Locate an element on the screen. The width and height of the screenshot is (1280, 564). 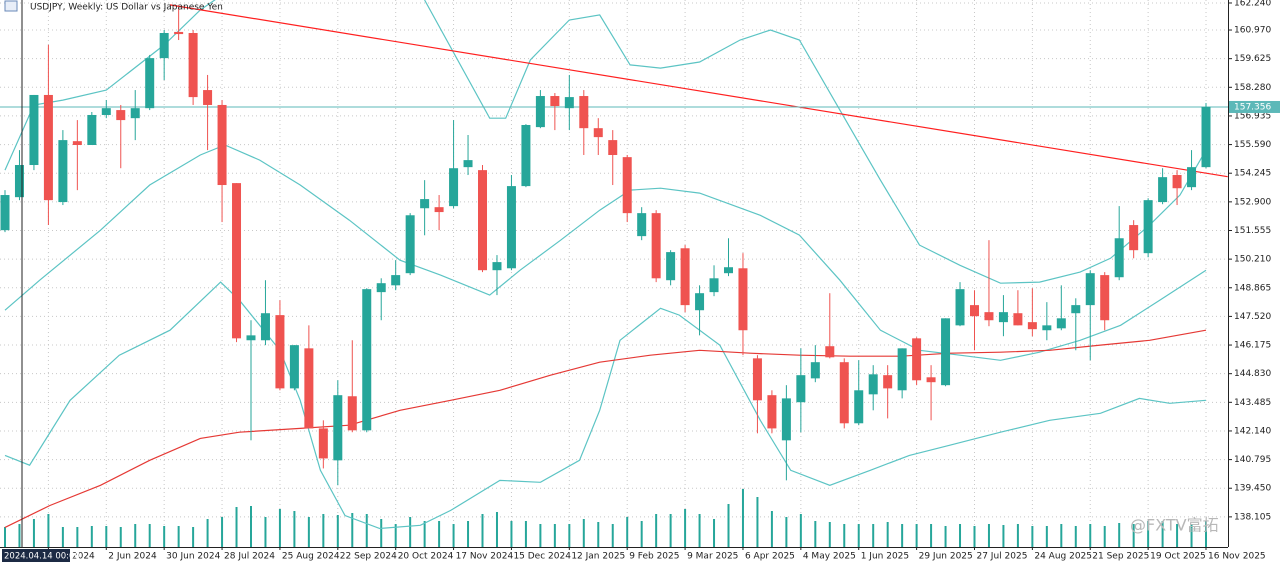
y-tick-label: 147.520 is located at coordinates (1252, 317).